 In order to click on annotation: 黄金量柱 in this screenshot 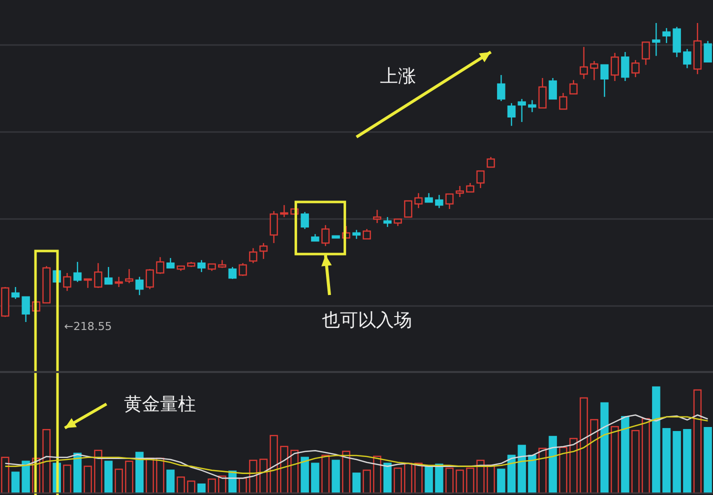, I will do `click(160, 404)`.